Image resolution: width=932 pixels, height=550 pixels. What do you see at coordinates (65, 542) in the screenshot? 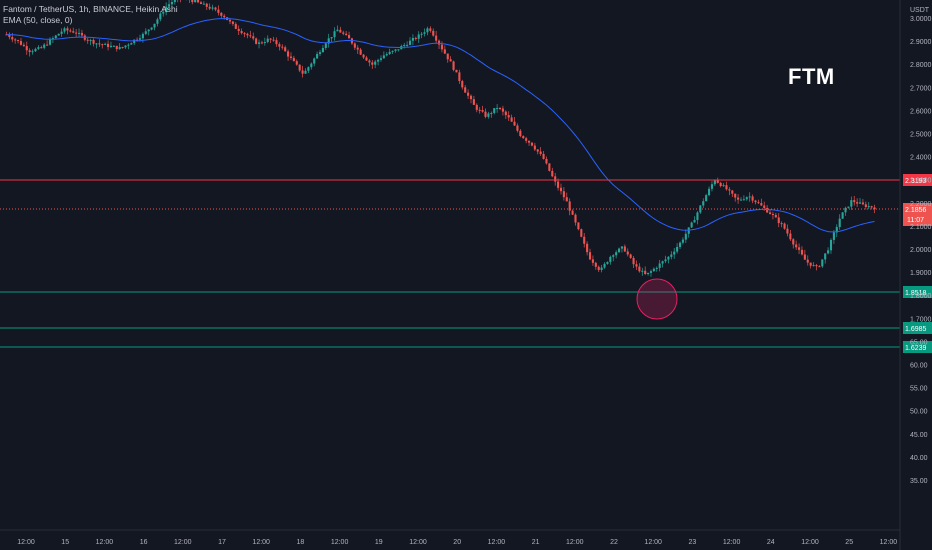
I see `time-tick-label: 15` at bounding box center [65, 542].